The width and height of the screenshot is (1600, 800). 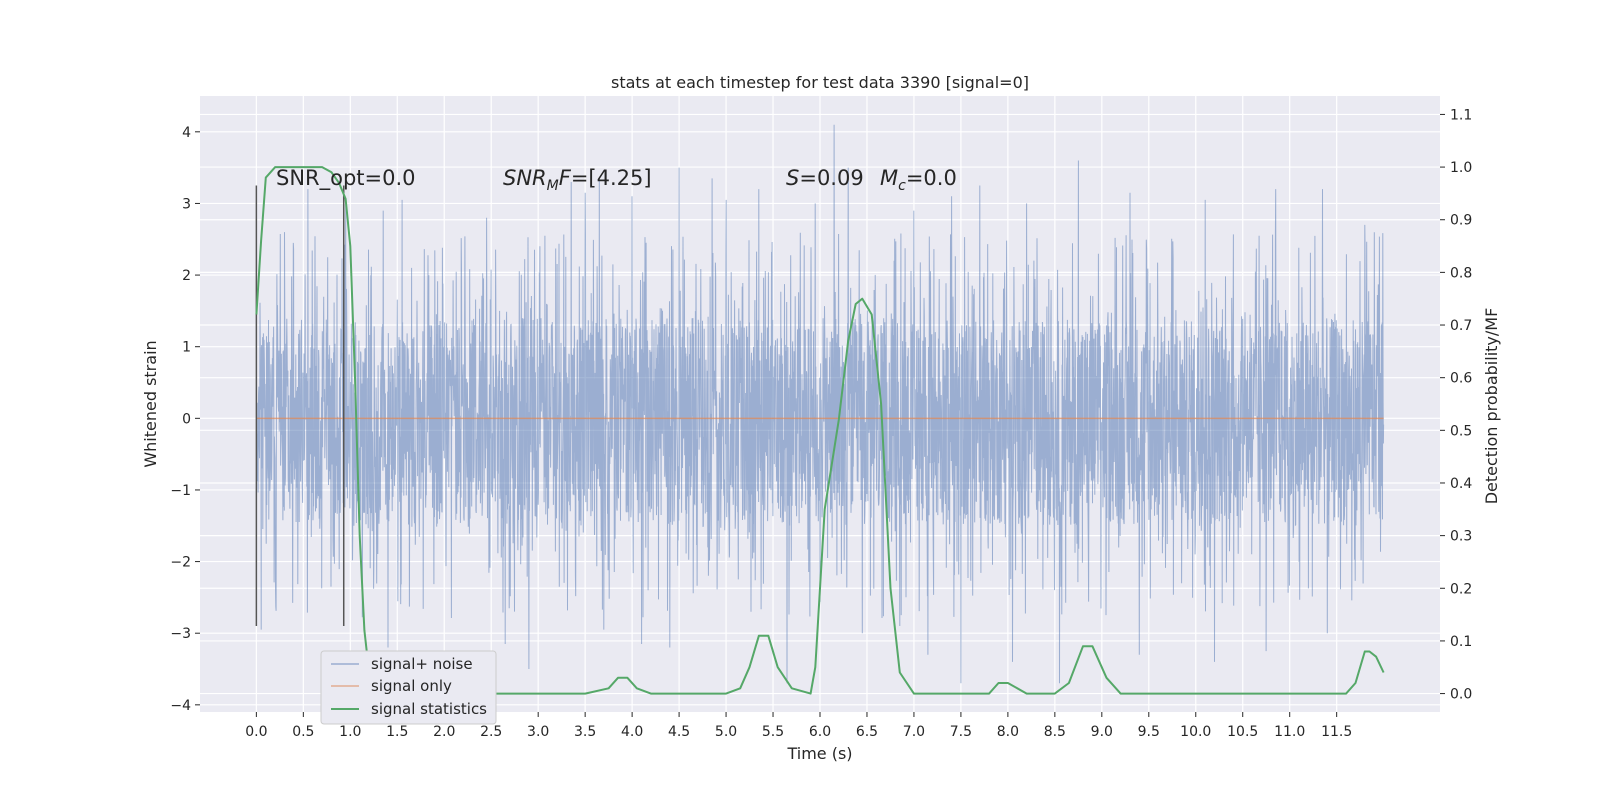 What do you see at coordinates (1461, 168) in the screenshot?
I see `y2-tick-label: 1.0` at bounding box center [1461, 168].